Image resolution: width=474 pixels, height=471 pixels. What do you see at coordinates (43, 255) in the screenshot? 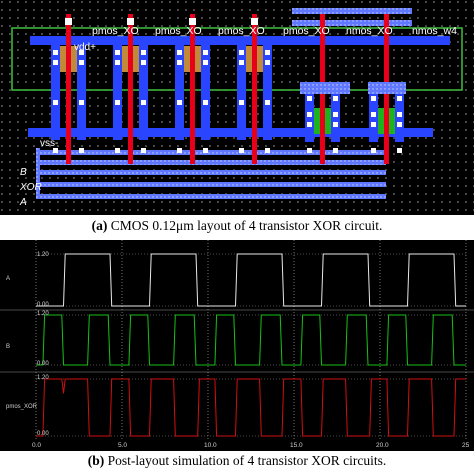
I see `signal-a-max: 1.20` at bounding box center [43, 255].